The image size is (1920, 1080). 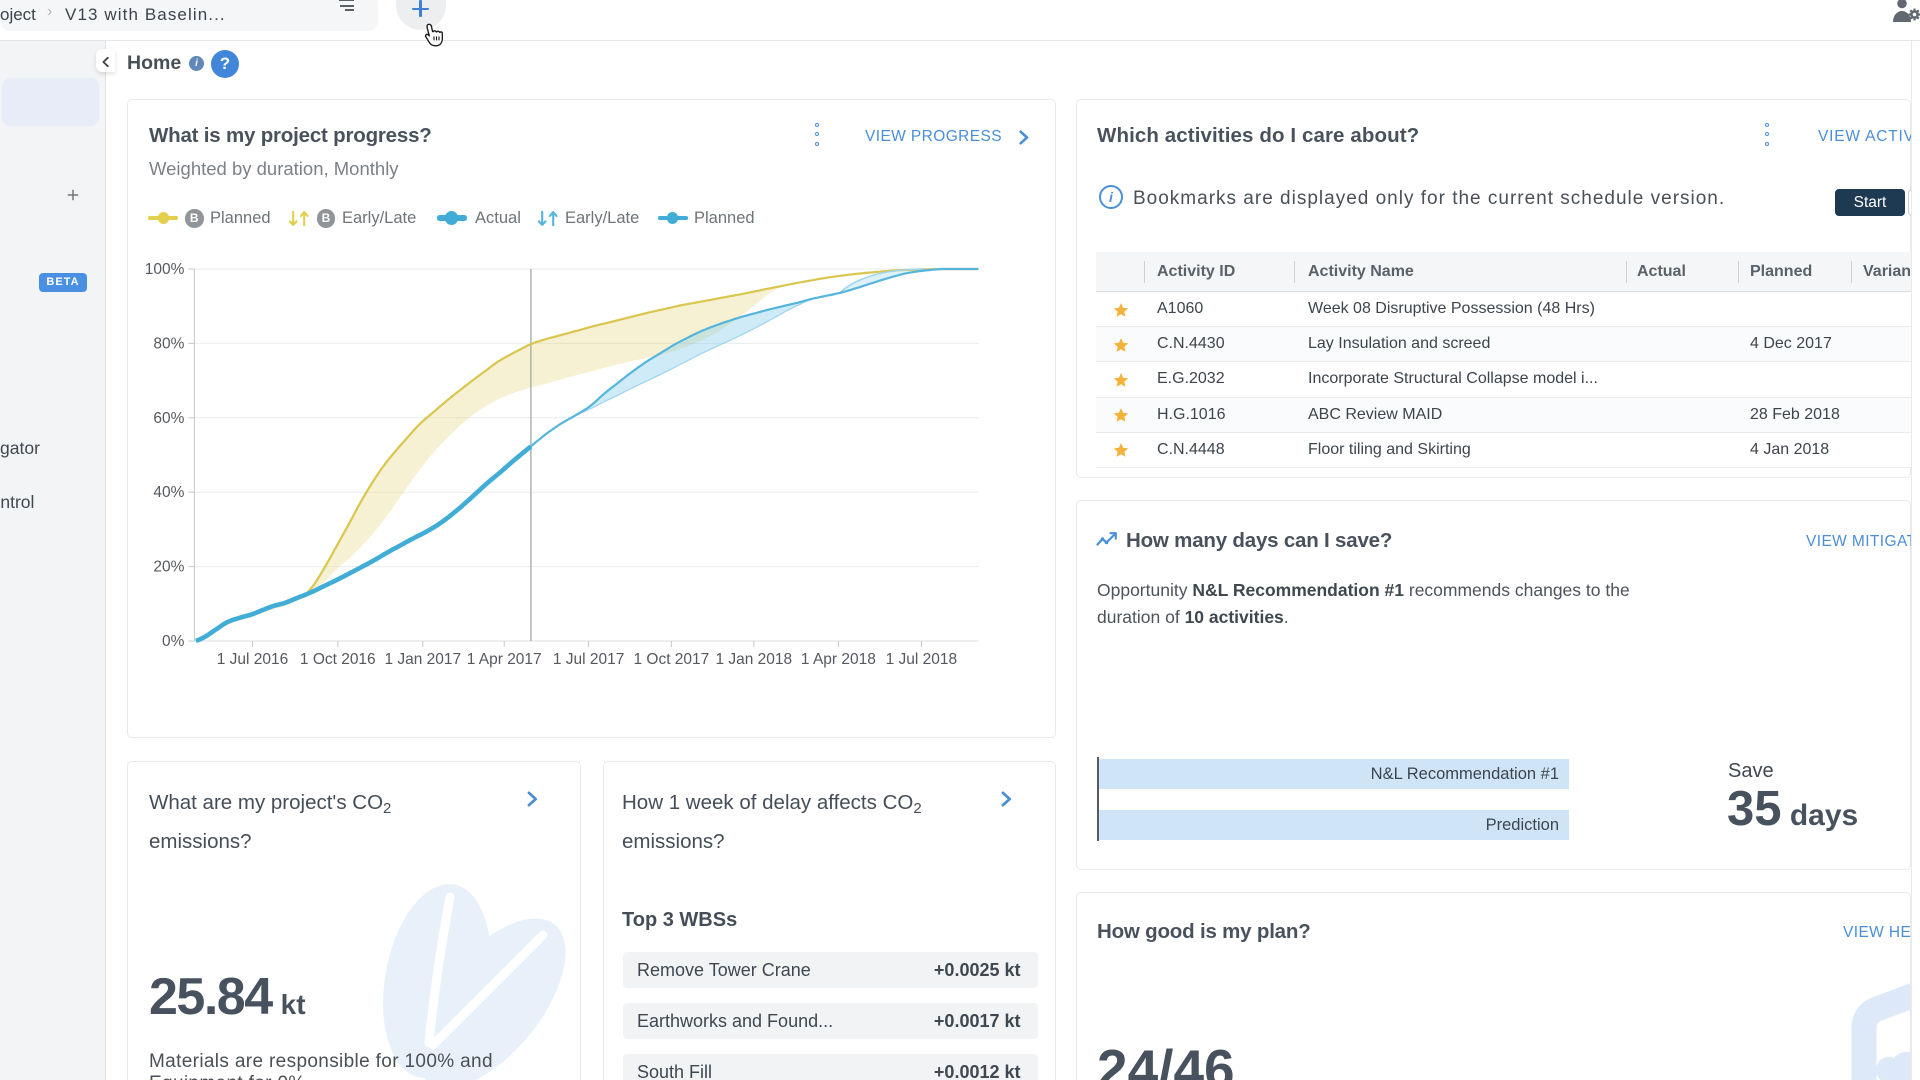 I want to click on svg-text: 1 Oct 2016, so click(x=338, y=659).